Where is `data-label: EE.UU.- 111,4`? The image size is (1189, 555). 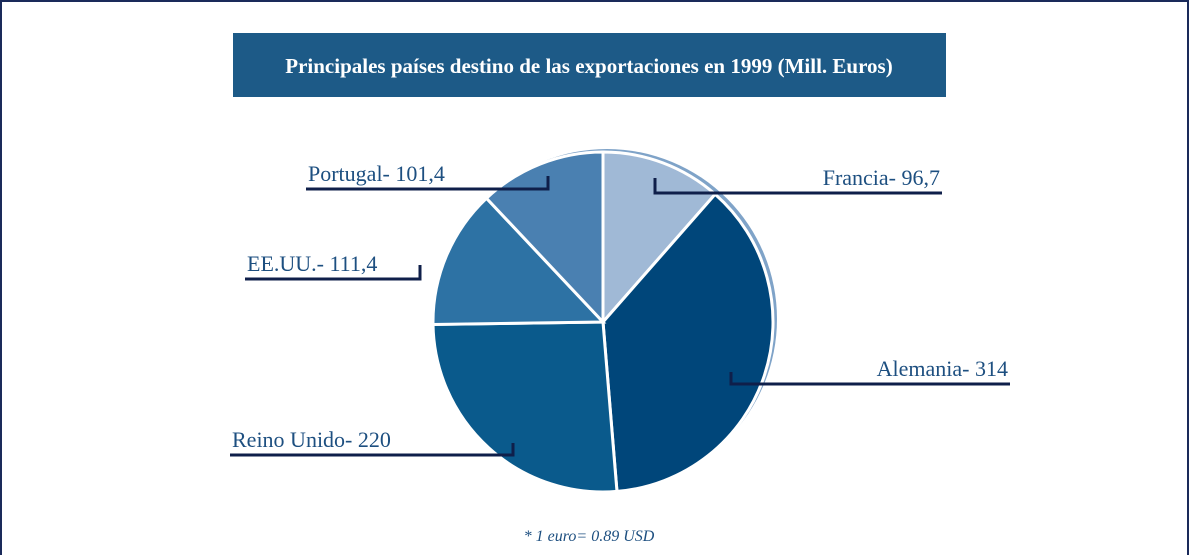 data-label: EE.UU.- 111,4 is located at coordinates (312, 263).